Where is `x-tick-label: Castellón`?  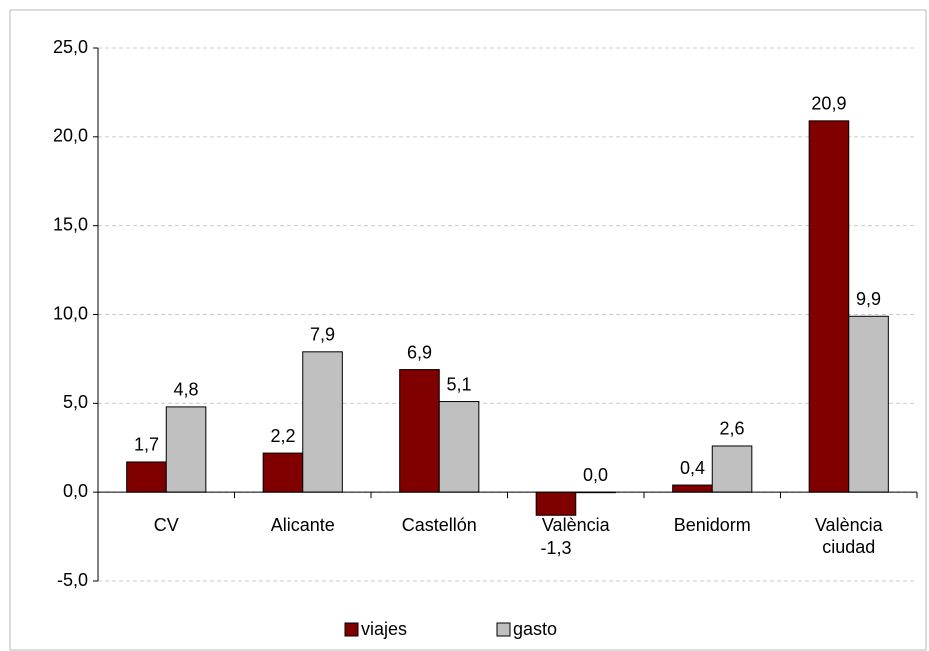
x-tick-label: Castellón is located at coordinates (439, 525).